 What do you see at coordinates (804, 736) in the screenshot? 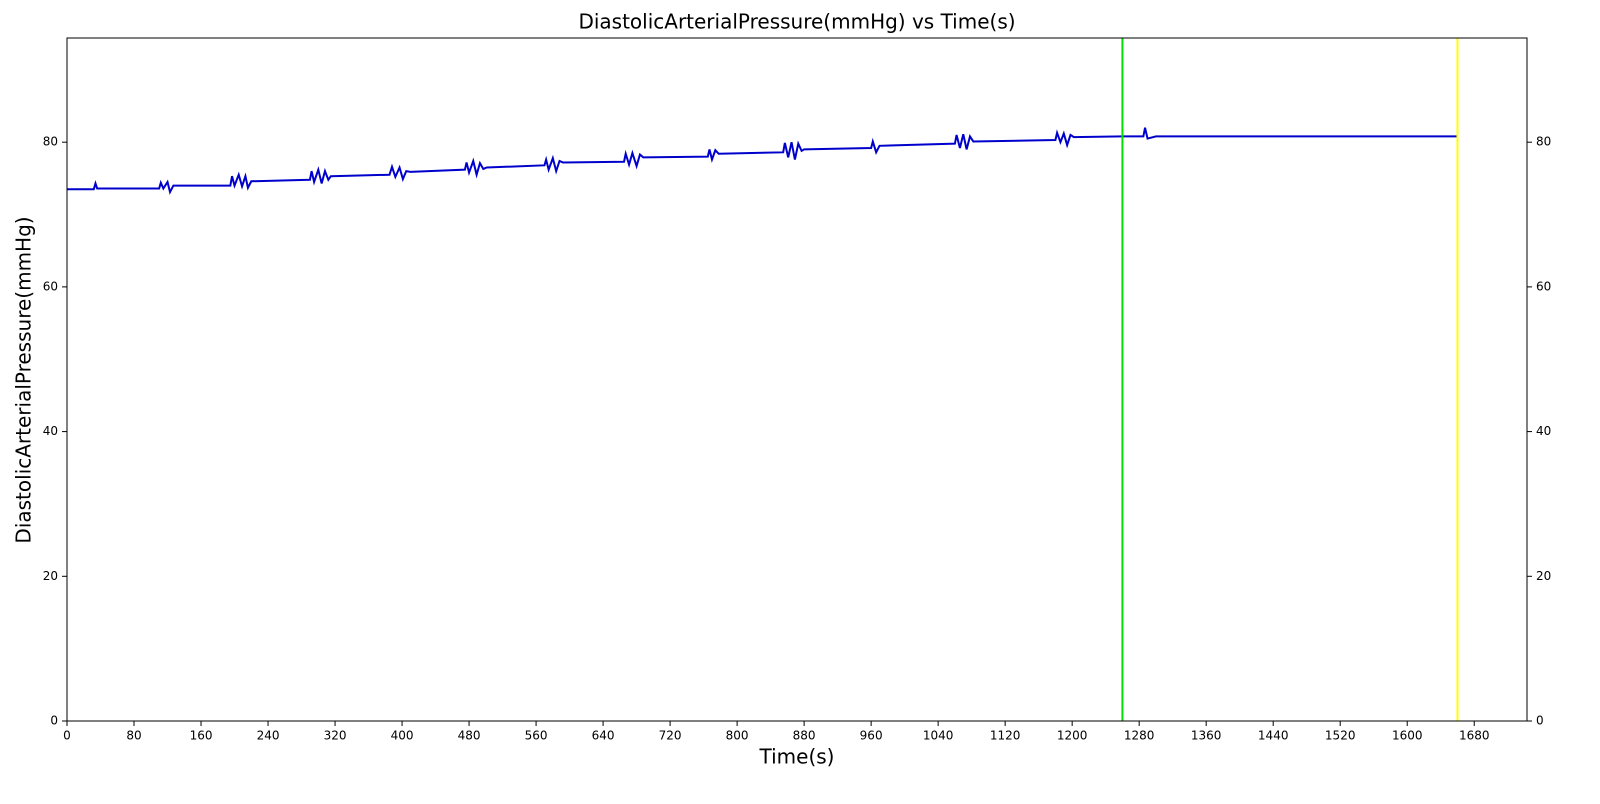
I see `x-tick-label: 880` at bounding box center [804, 736].